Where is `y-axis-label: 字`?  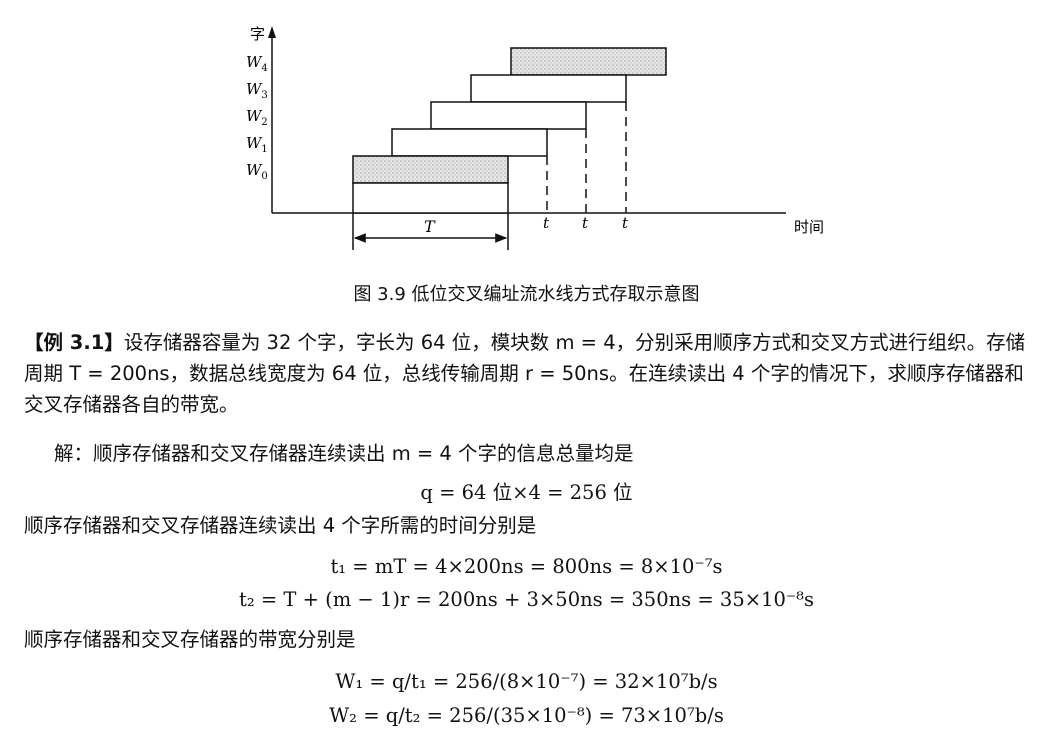 y-axis-label: 字 is located at coordinates (257, 34).